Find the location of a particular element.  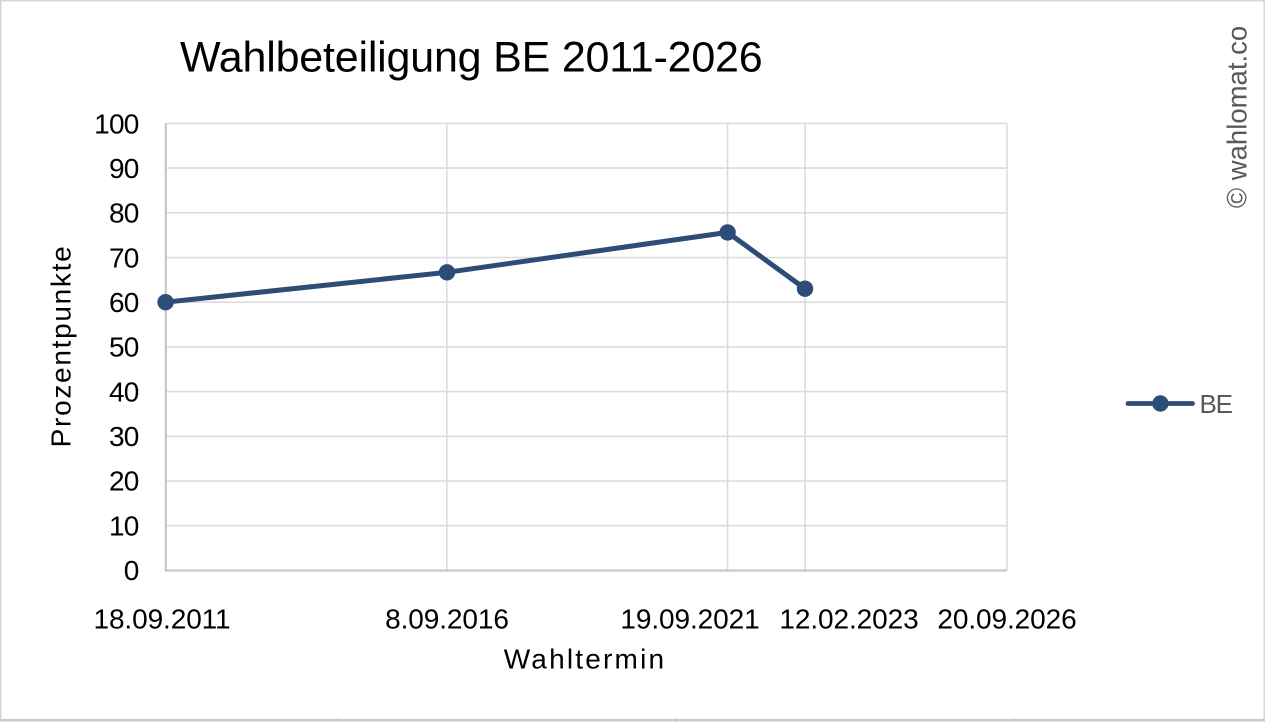

svg-text: 50 is located at coordinates (124, 347).